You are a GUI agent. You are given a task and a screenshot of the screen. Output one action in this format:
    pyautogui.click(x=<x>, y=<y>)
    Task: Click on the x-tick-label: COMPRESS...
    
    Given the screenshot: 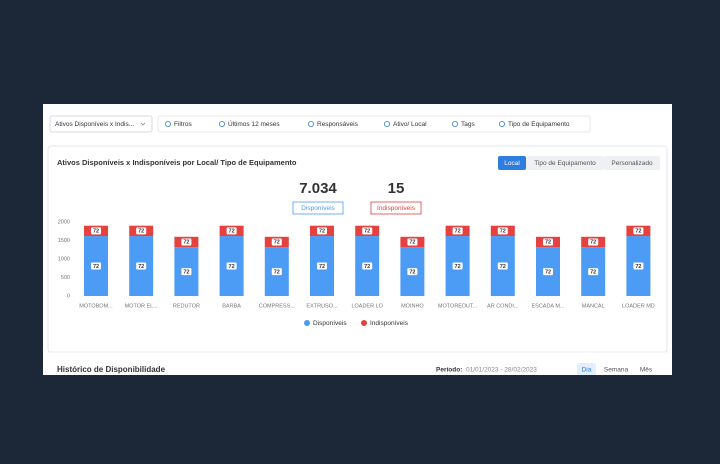 What is the action you would take?
    pyautogui.click(x=277, y=306)
    